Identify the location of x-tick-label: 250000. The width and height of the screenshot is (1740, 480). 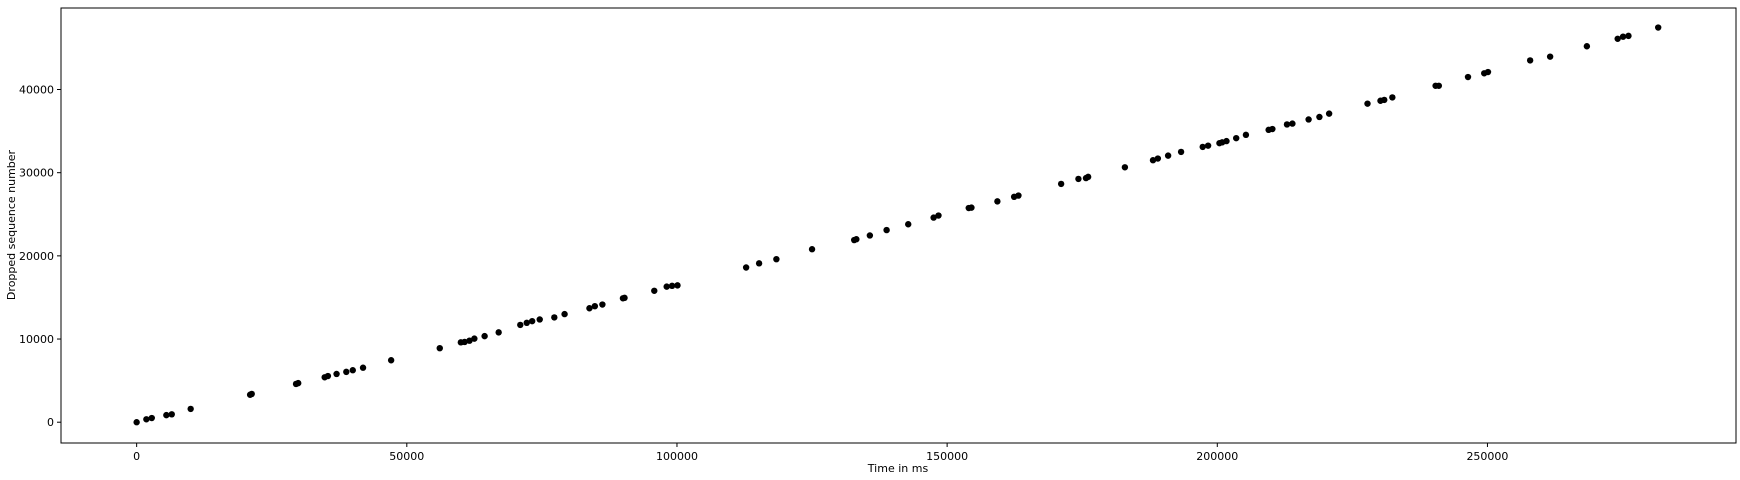
(1487, 456).